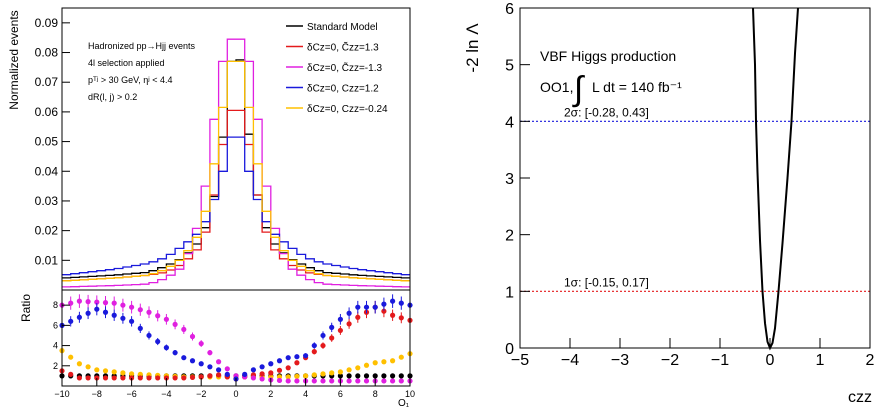 The height and width of the screenshot is (410, 883). I want to click on right-x-tick-label: 1, so click(820, 360).